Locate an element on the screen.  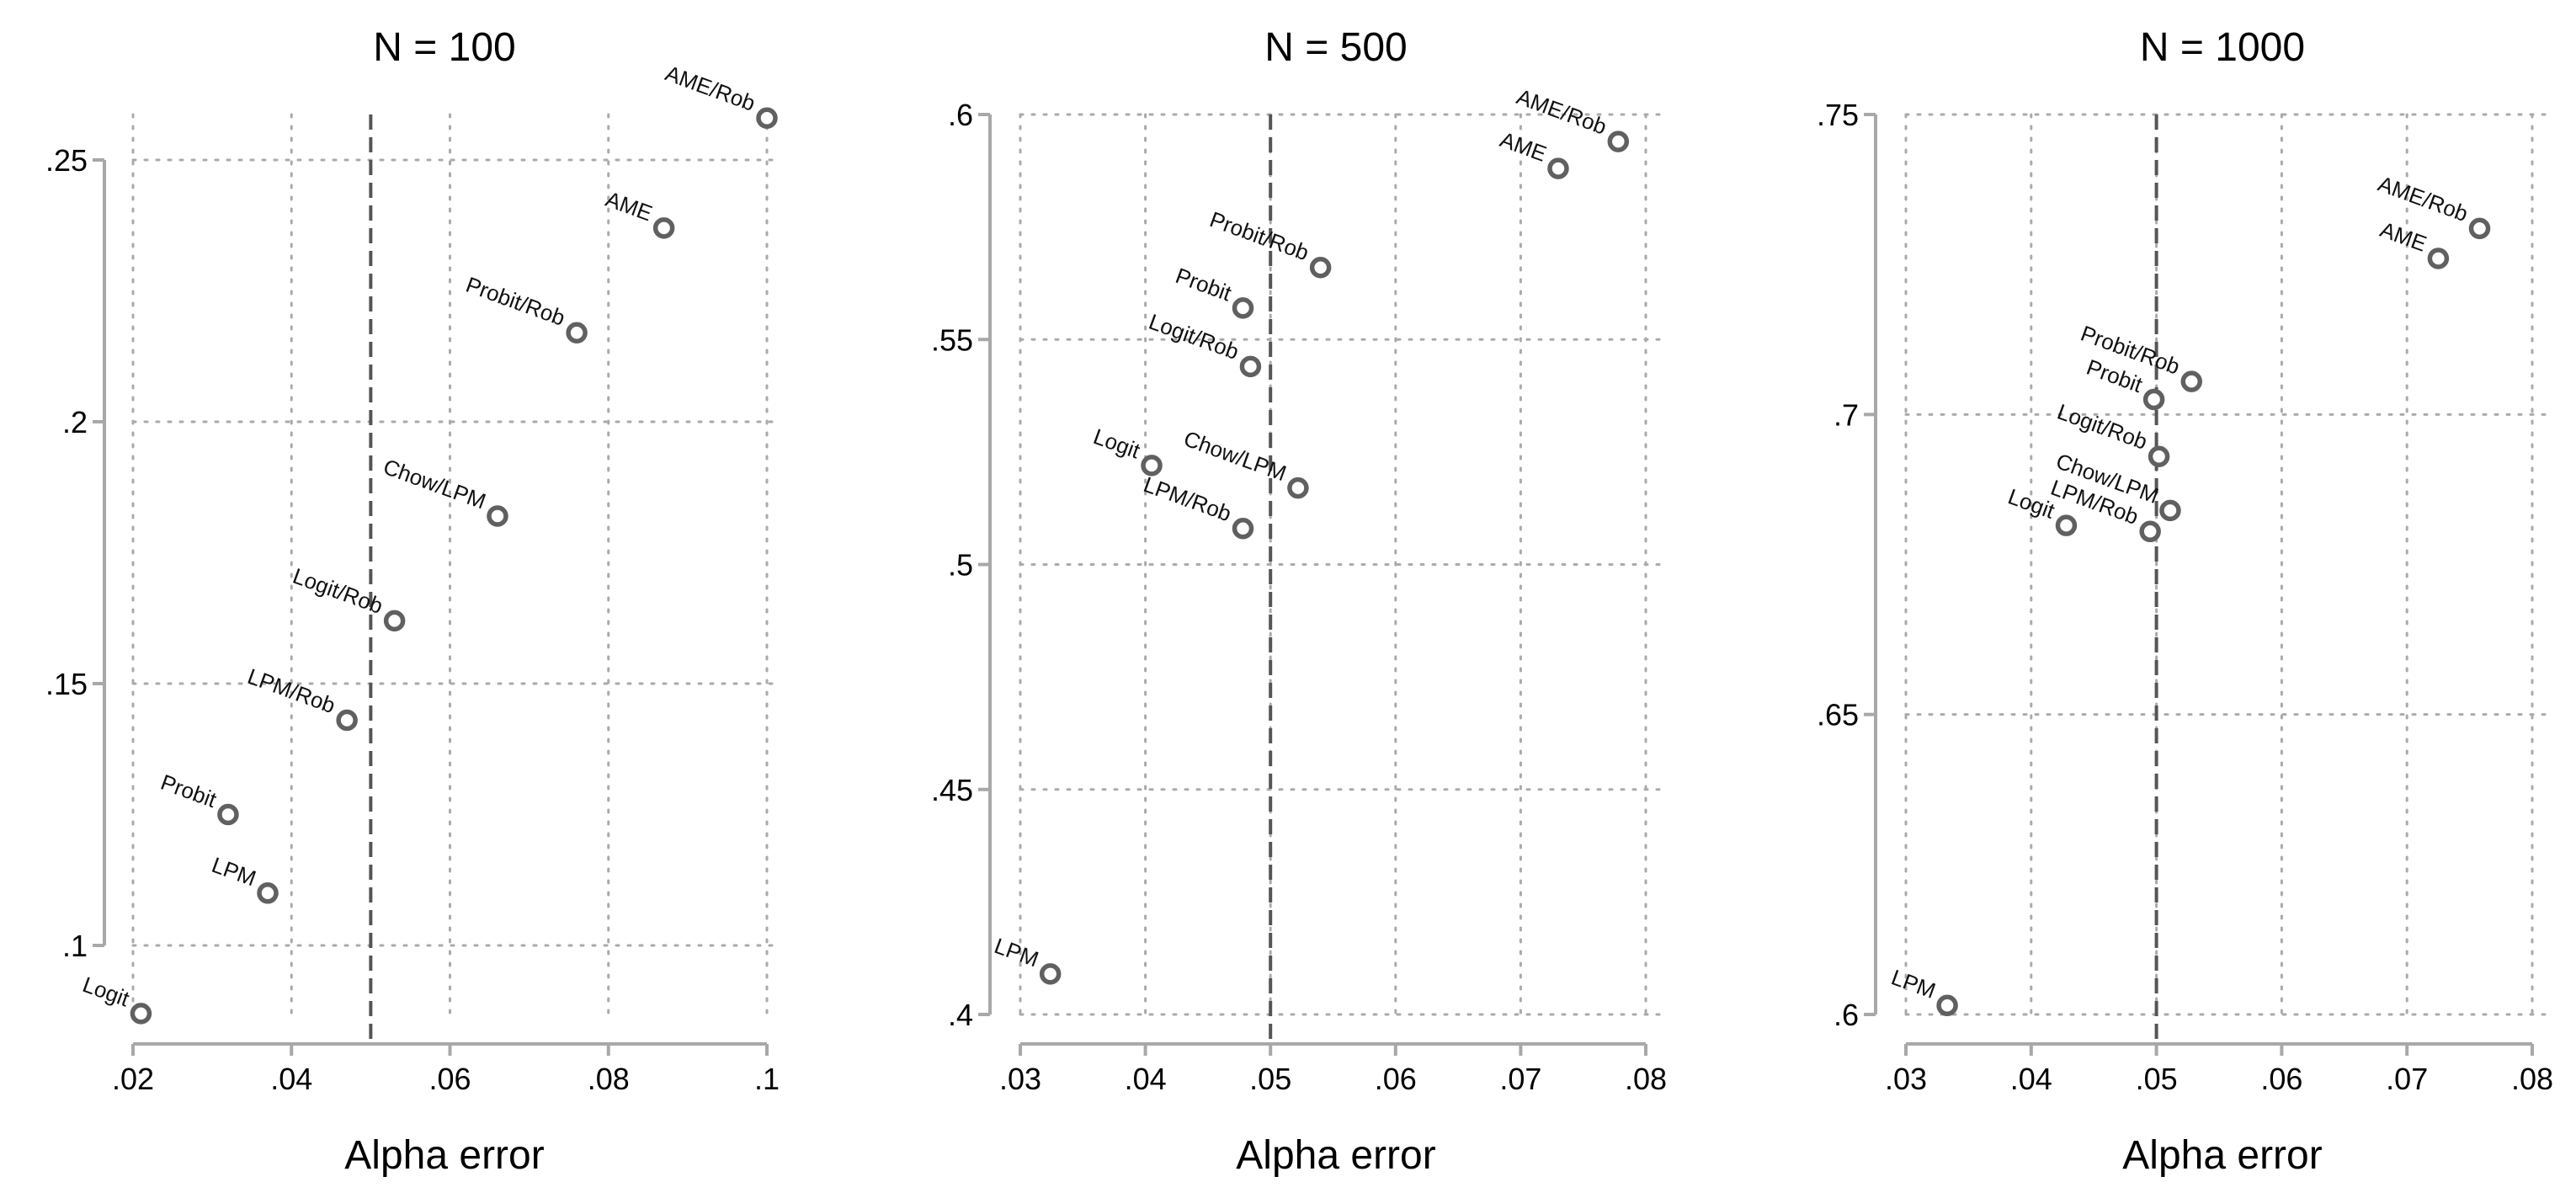
y-tick-label: .25 is located at coordinates (66, 160).